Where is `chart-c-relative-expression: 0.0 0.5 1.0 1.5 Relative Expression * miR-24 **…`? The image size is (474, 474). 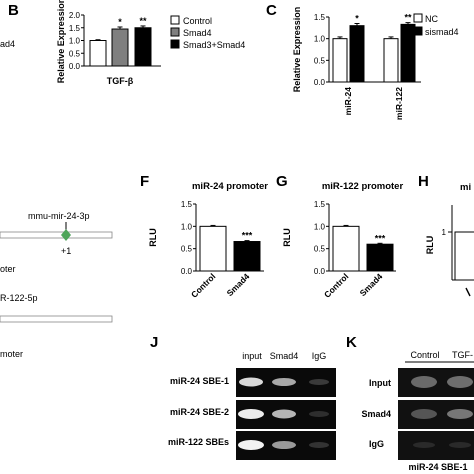 chart-c-relative-expression: 0.0 0.5 1.0 1.5 Relative Expression * miR-24 **… is located at coordinates (375, 63).